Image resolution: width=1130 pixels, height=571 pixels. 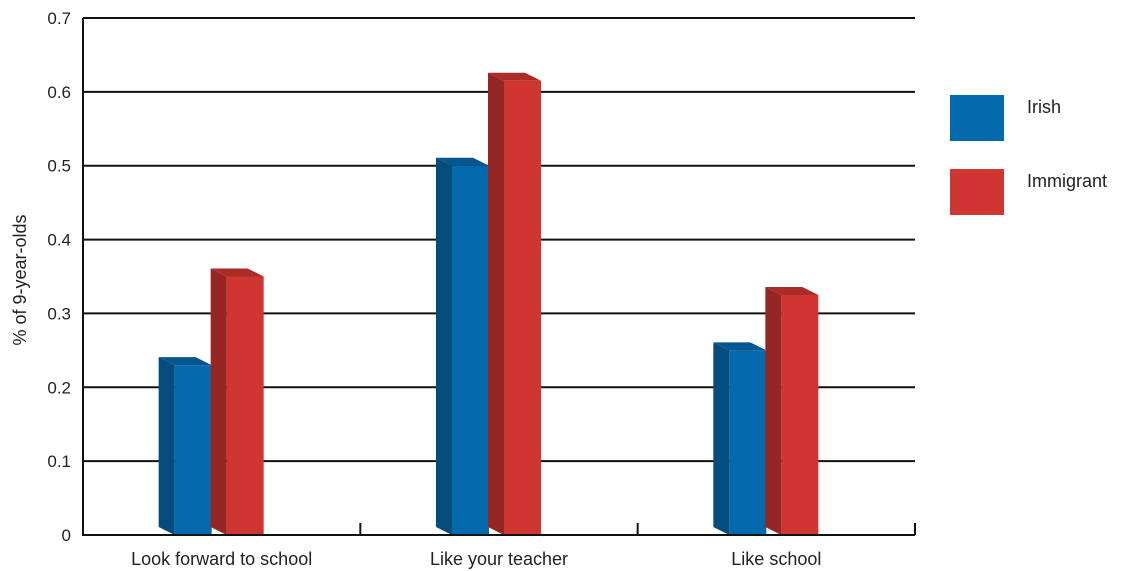 I want to click on y-axis-title: % of 9-year-olds, so click(x=20, y=279).